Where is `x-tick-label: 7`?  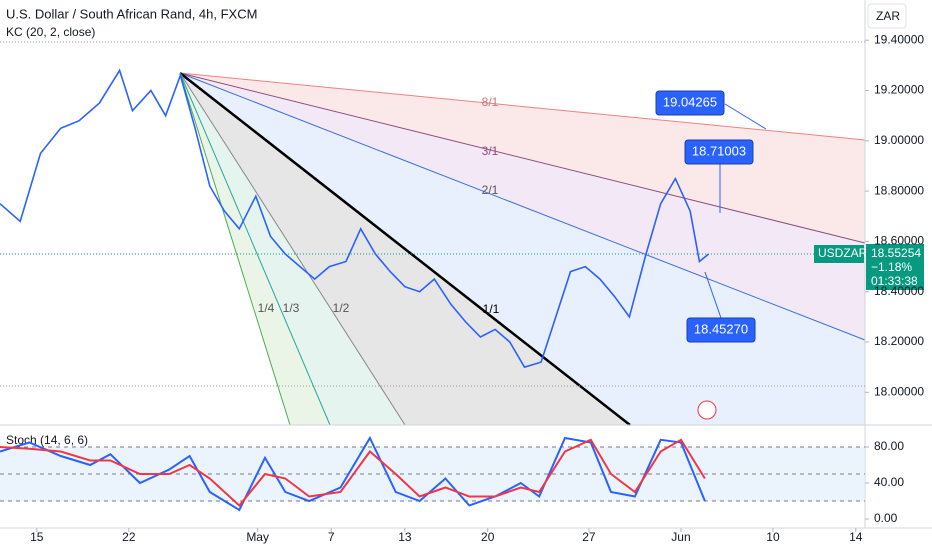
x-tick-label: 7 is located at coordinates (331, 537).